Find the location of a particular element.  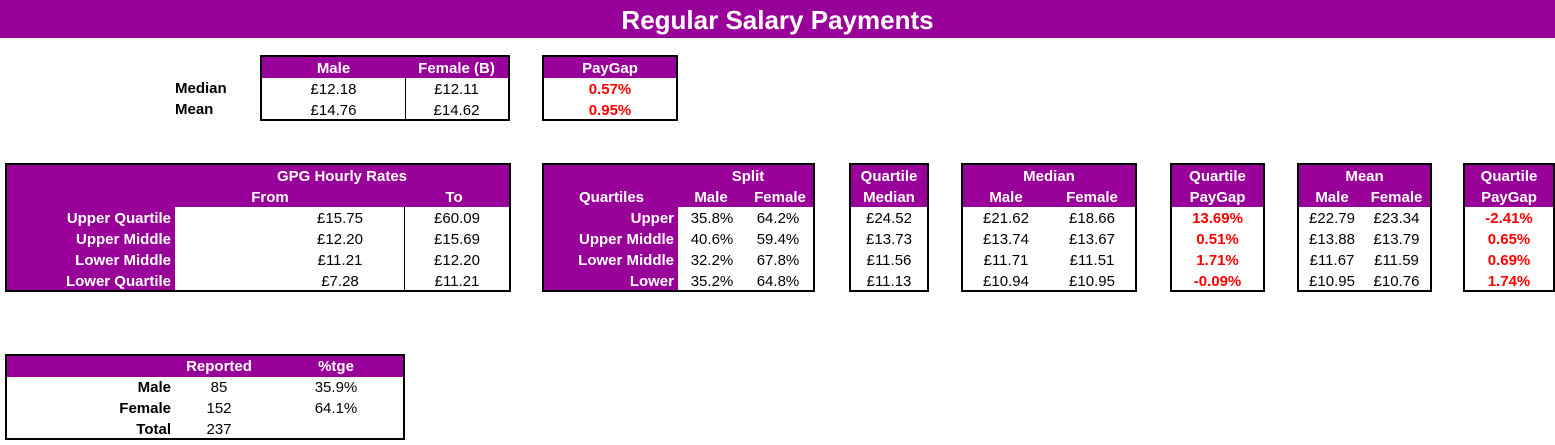

split-female-value: 64.8% is located at coordinates (778, 281).